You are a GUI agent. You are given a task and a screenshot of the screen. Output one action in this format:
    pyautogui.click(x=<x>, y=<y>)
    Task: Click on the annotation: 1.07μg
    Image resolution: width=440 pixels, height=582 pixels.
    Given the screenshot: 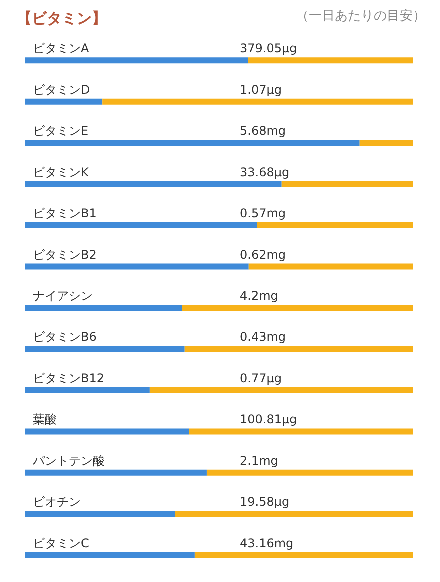 What is the action you would take?
    pyautogui.click(x=261, y=89)
    